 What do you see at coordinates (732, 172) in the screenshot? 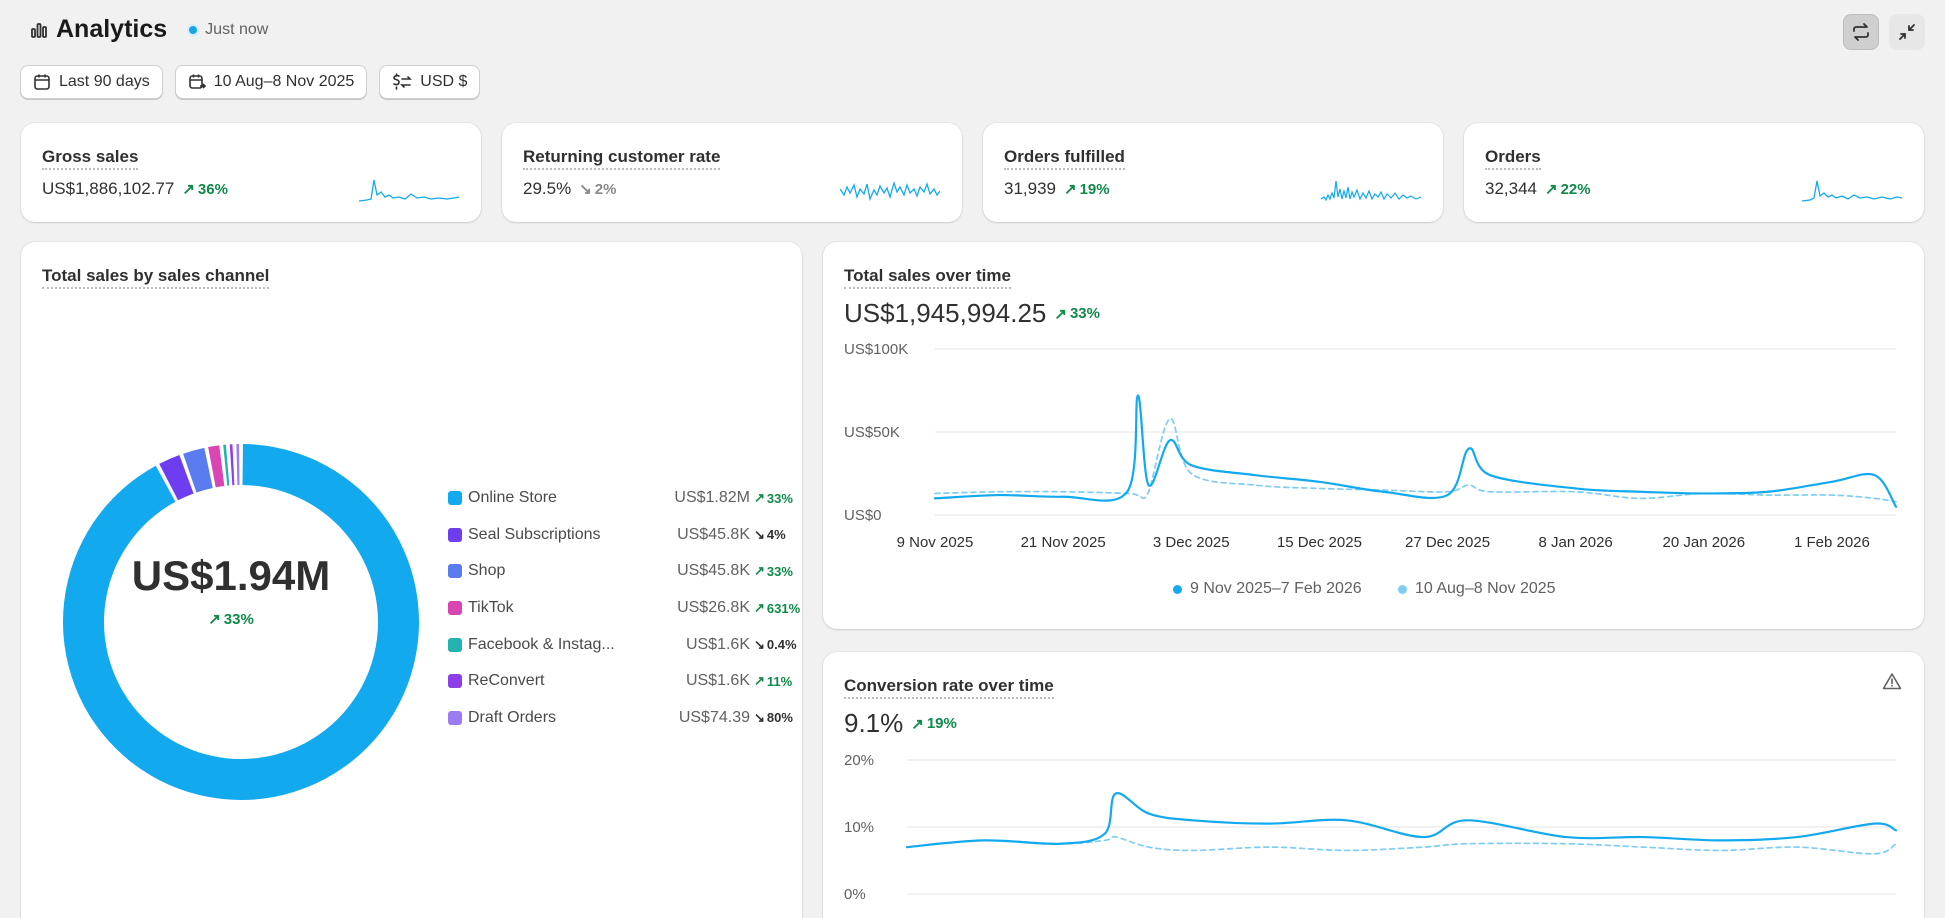
I see `metric-card-returning-customer-rate: Returning customer rate 29.5% ↘ 2%` at bounding box center [732, 172].